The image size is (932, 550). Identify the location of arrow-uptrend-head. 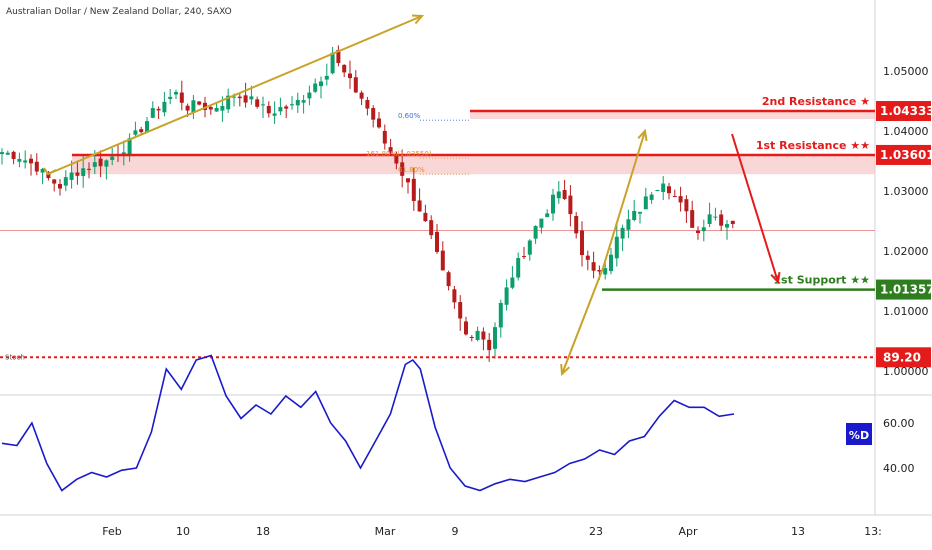
(418, 19).